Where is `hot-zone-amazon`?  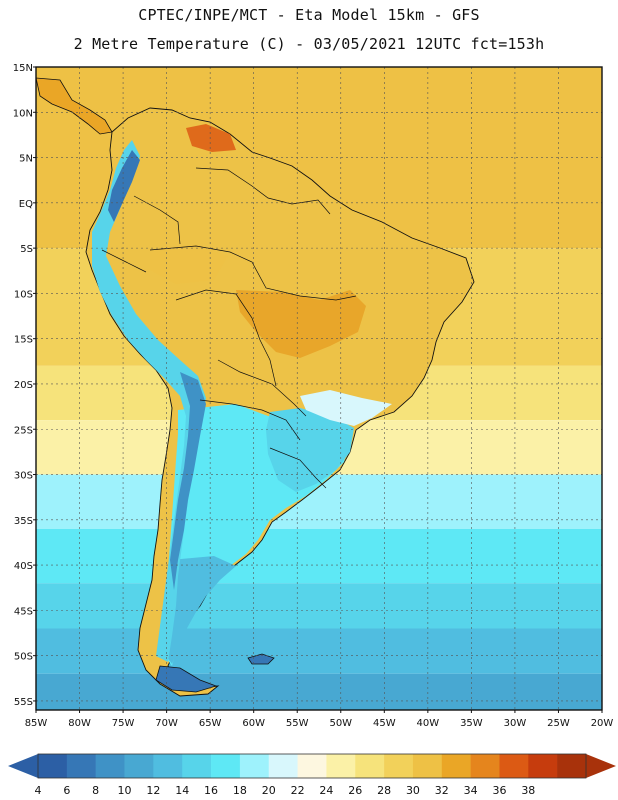
hot-zone-amazon is located at coordinates (189, 264).